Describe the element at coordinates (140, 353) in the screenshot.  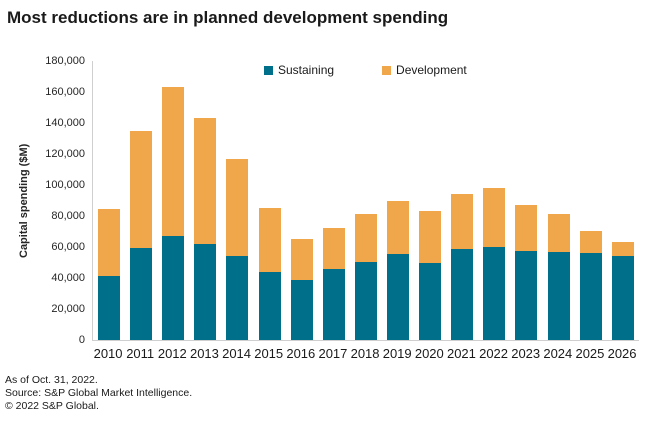
I see `x-label-2011: 2011` at that location.